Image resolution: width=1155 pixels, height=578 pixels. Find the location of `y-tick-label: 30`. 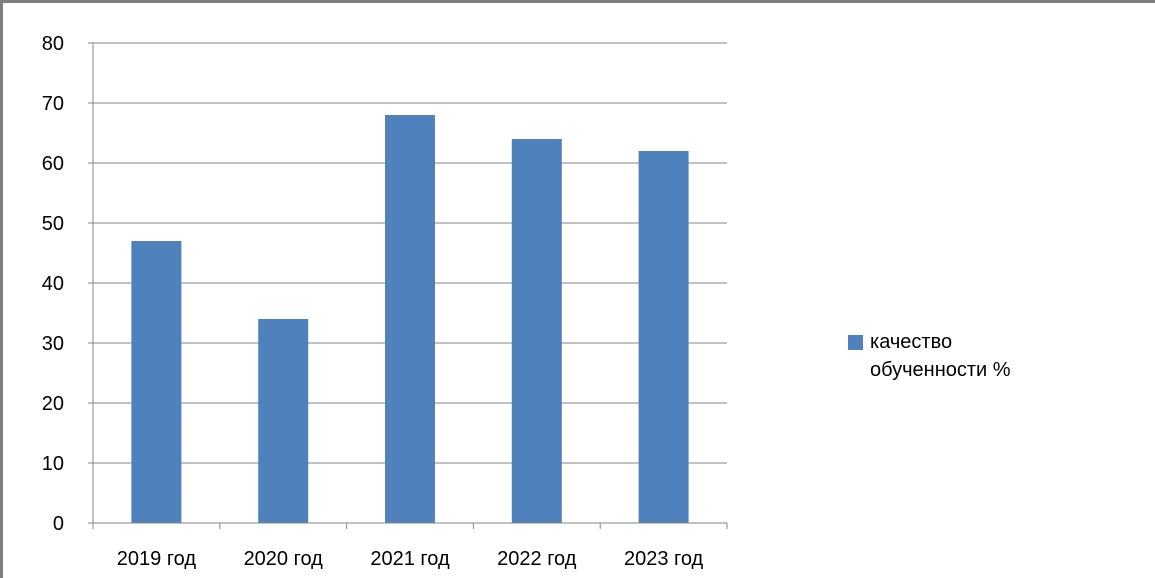

y-tick-label: 30 is located at coordinates (53, 344).